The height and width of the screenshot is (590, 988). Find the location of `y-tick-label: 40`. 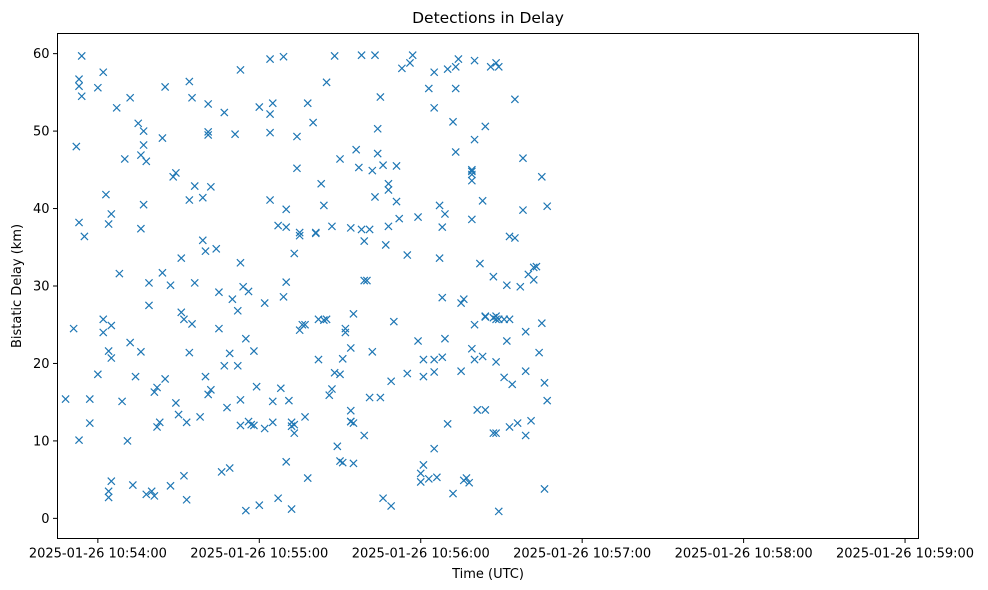

y-tick-label: 40 is located at coordinates (41, 209).